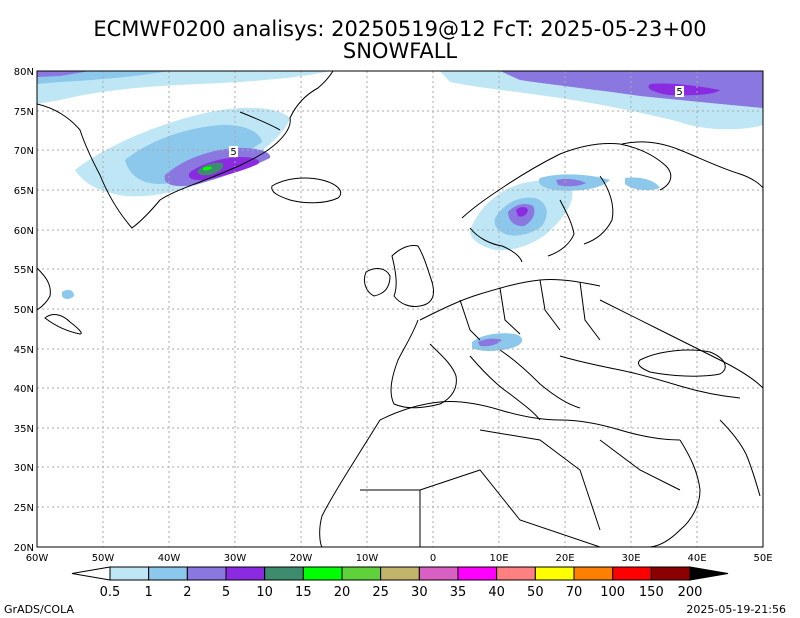 Image resolution: width=800 pixels, height=618 pixels. Describe the element at coordinates (367, 558) in the screenshot. I see `lon-label: 10W` at that location.